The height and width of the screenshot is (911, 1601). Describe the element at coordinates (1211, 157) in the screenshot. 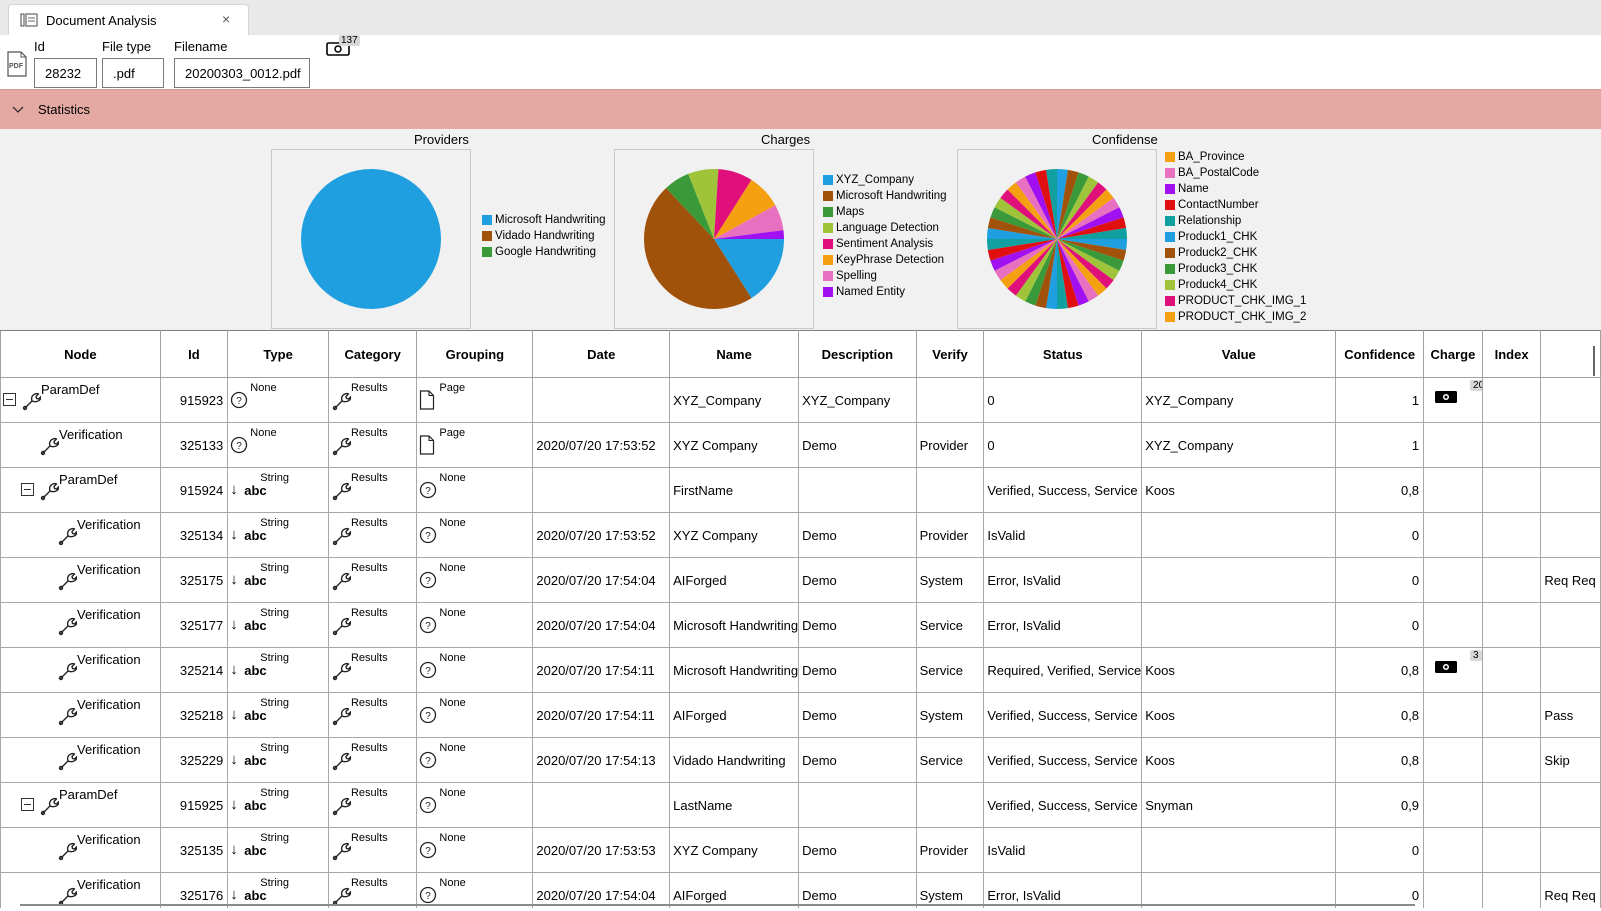

I see `legend-label: BA_Province` at that location.